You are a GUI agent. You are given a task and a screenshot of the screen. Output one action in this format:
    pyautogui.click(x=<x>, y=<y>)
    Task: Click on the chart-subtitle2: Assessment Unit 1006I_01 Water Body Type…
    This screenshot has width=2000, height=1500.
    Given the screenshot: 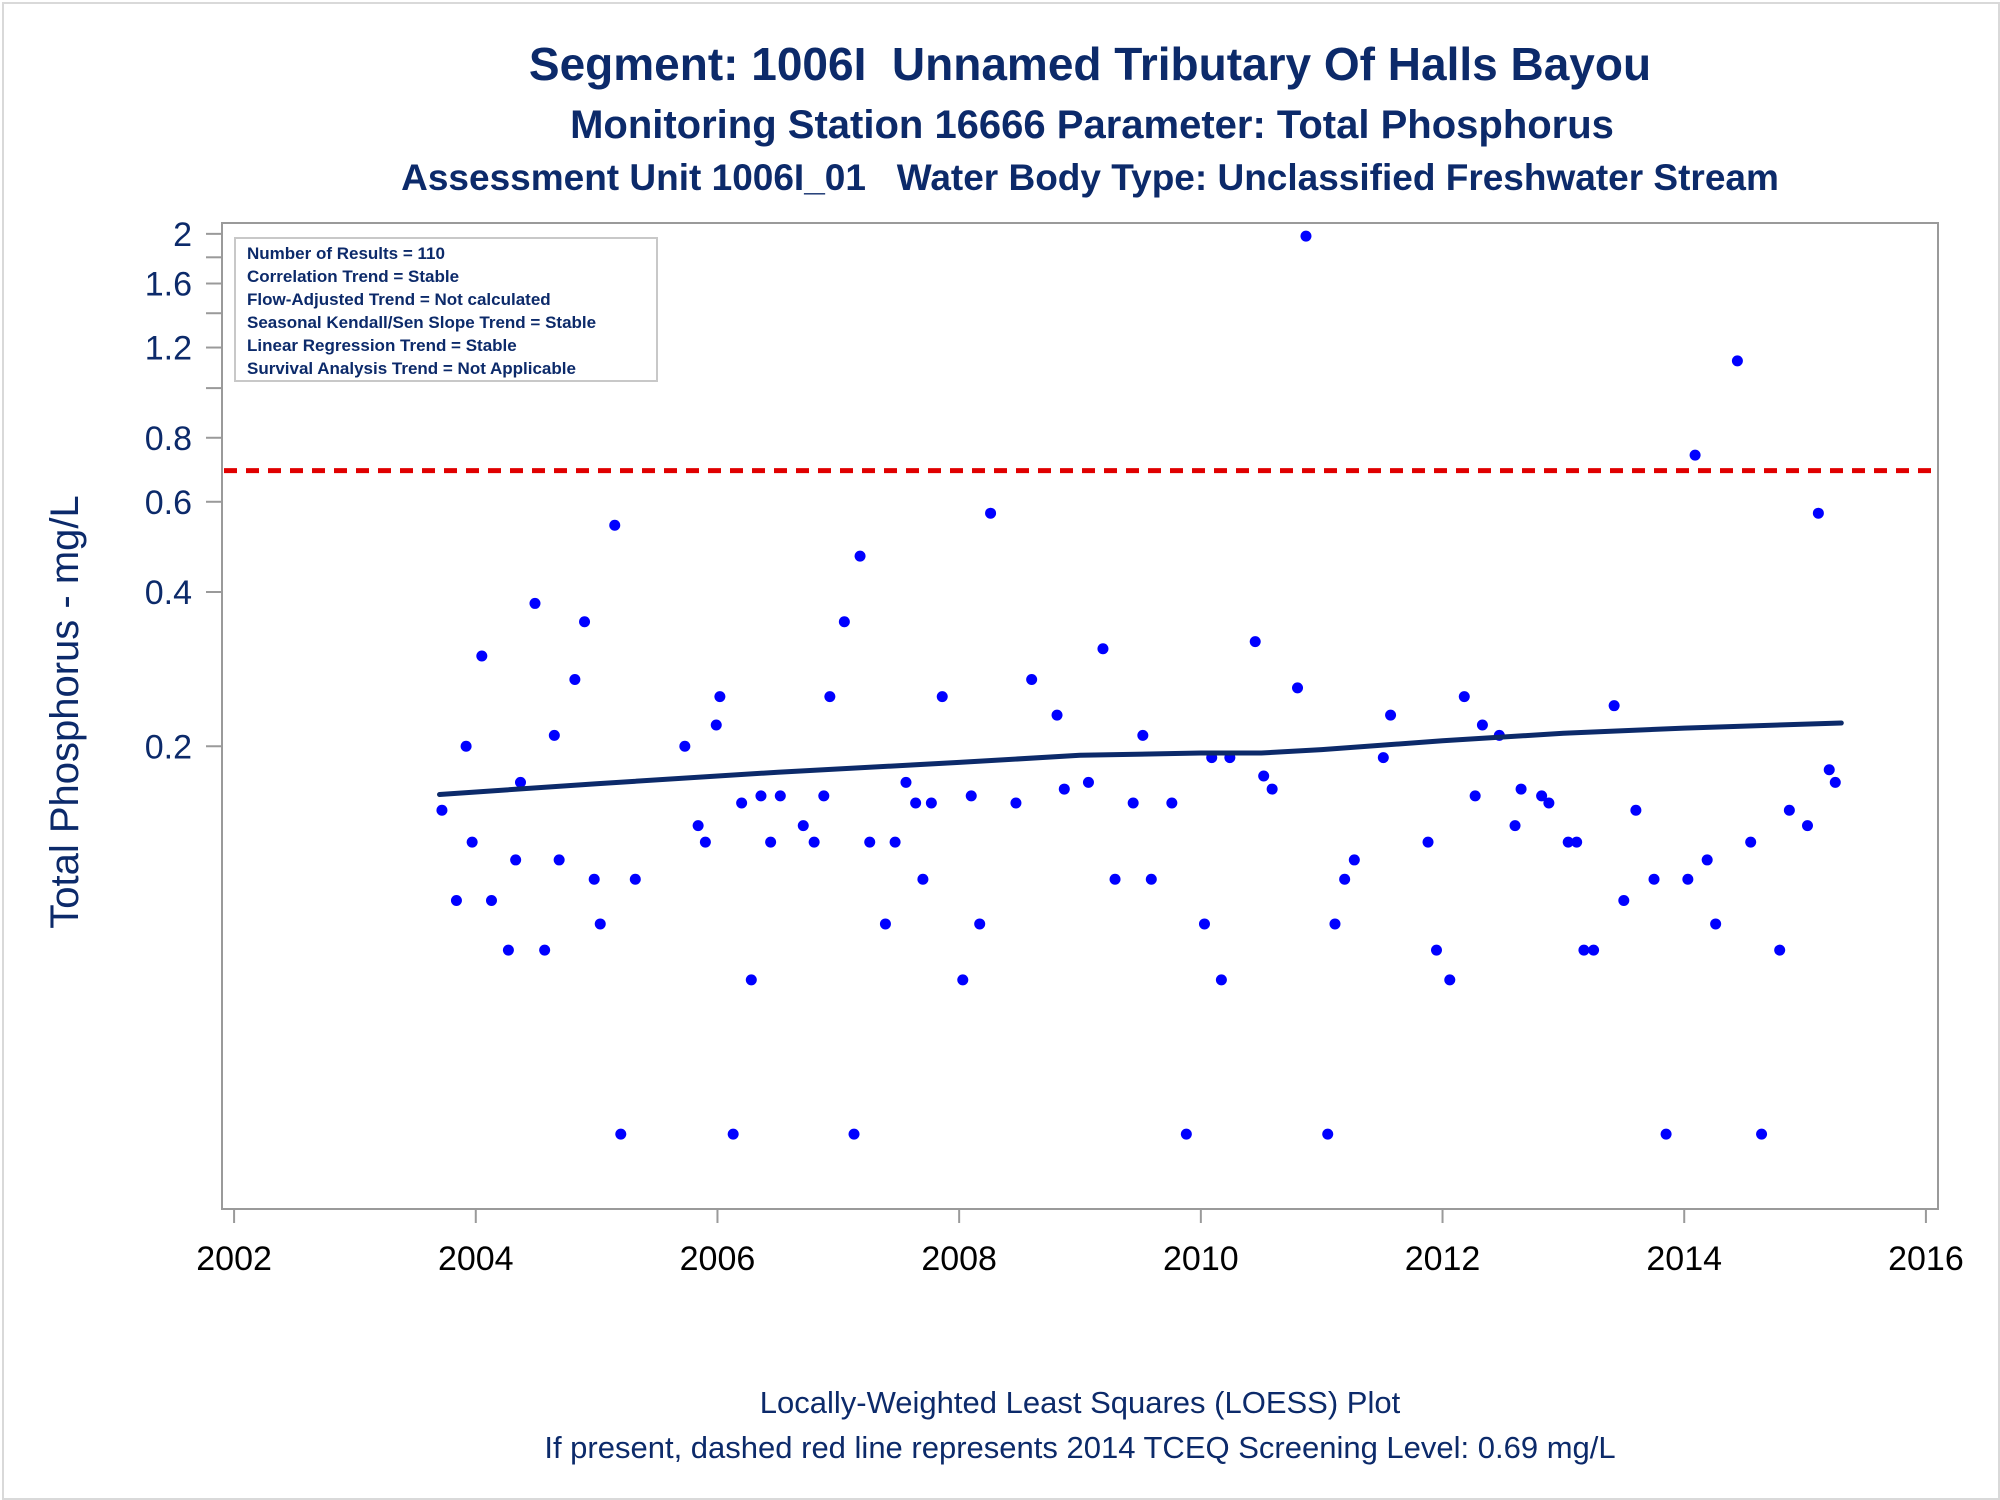 What is the action you would take?
    pyautogui.click(x=1090, y=177)
    